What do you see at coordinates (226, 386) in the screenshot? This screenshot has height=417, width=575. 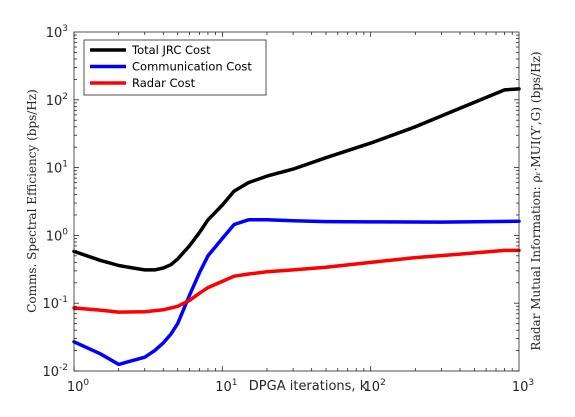 I see `x-tick-label: 10¹` at bounding box center [226, 386].